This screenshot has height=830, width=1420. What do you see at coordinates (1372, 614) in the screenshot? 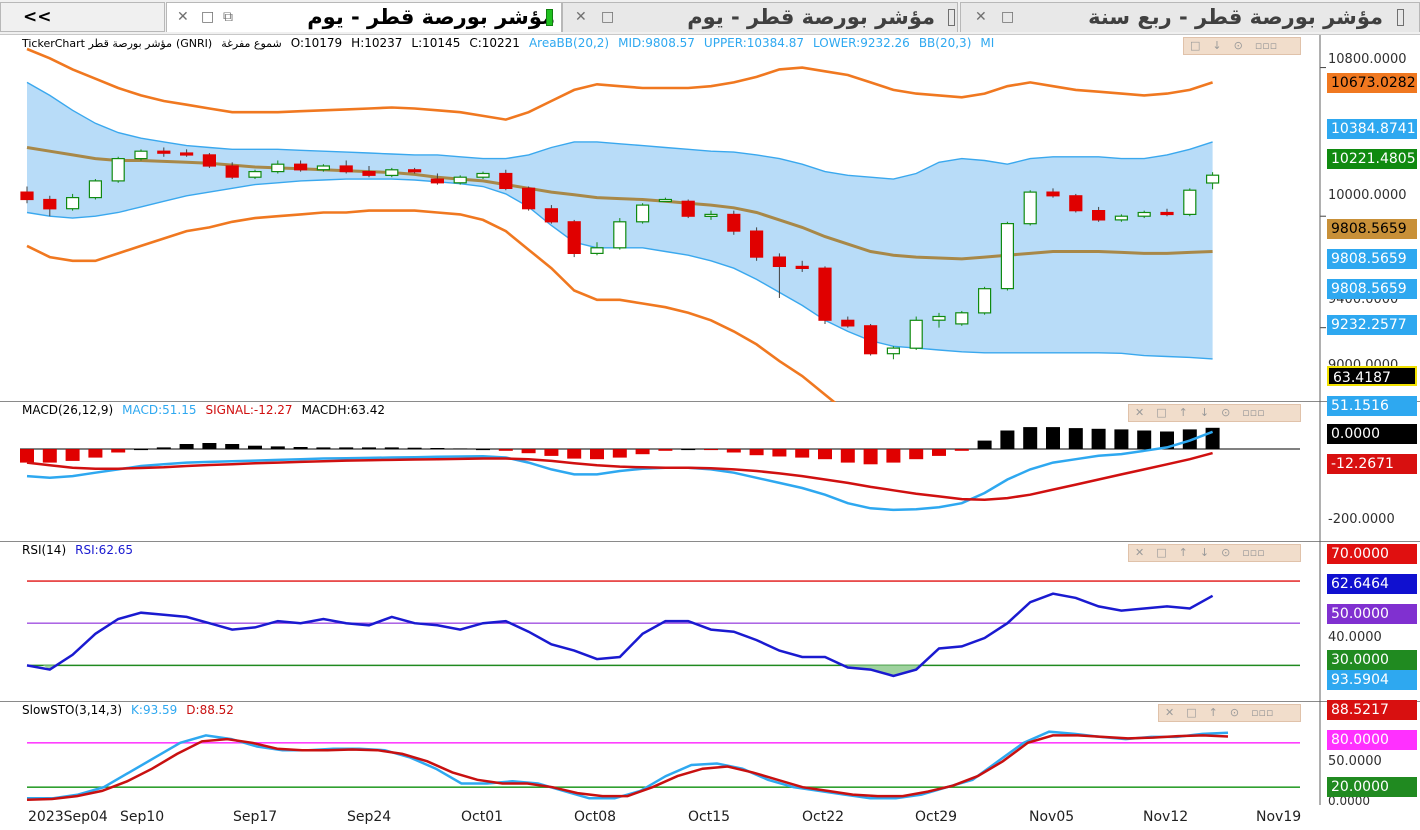
I see `rsi-50-badge: 50.0000` at bounding box center [1372, 614].